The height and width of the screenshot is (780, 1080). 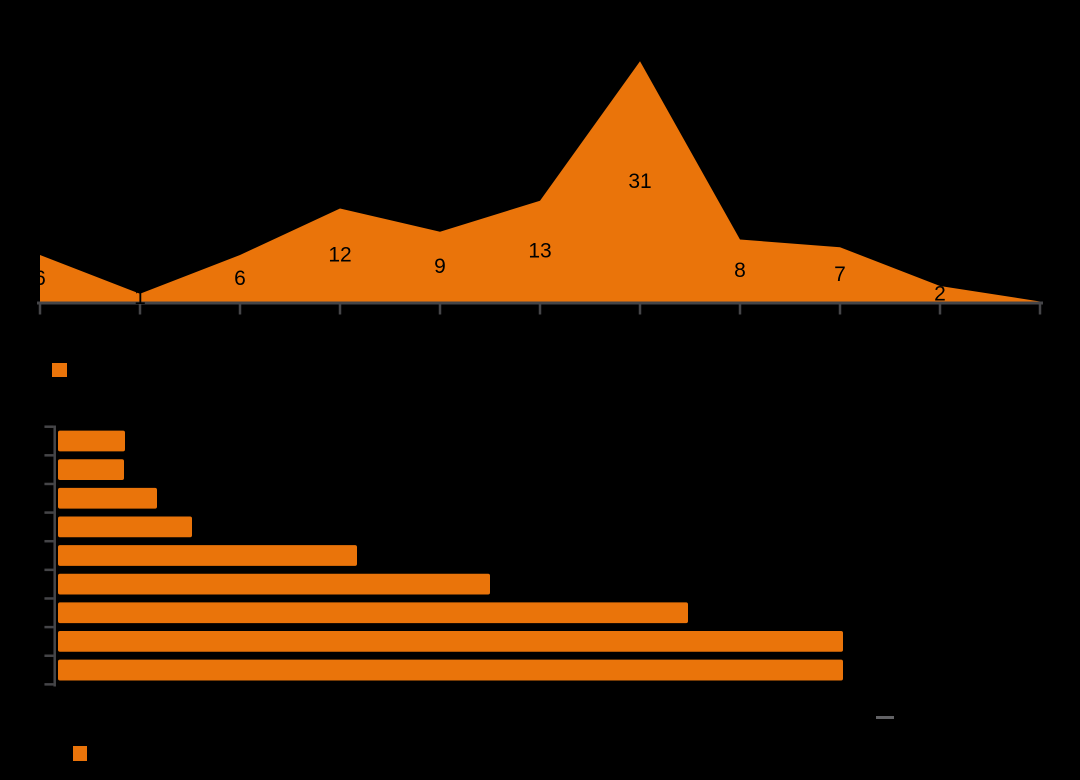 I want to click on x-axis-line, so click(x=540, y=303).